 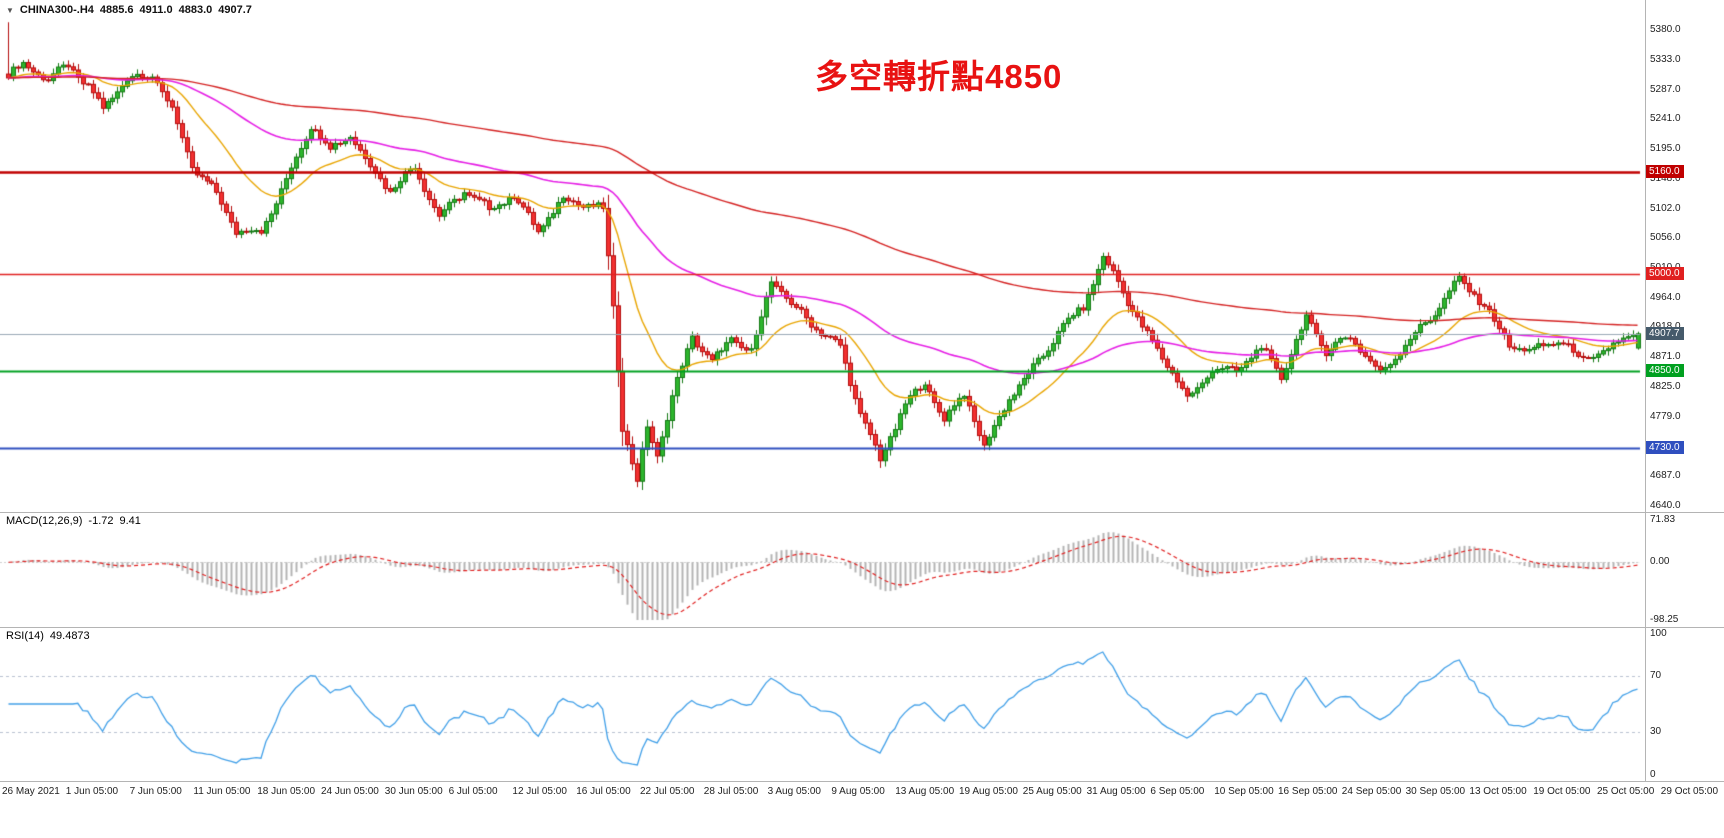 What do you see at coordinates (130, 521) in the screenshot?
I see `macd-signal-value: 9.41` at bounding box center [130, 521].